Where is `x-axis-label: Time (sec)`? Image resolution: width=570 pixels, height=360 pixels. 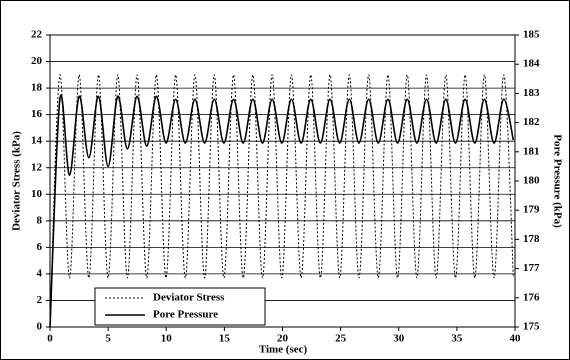 x-axis-label: Time (sec) is located at coordinates (283, 350).